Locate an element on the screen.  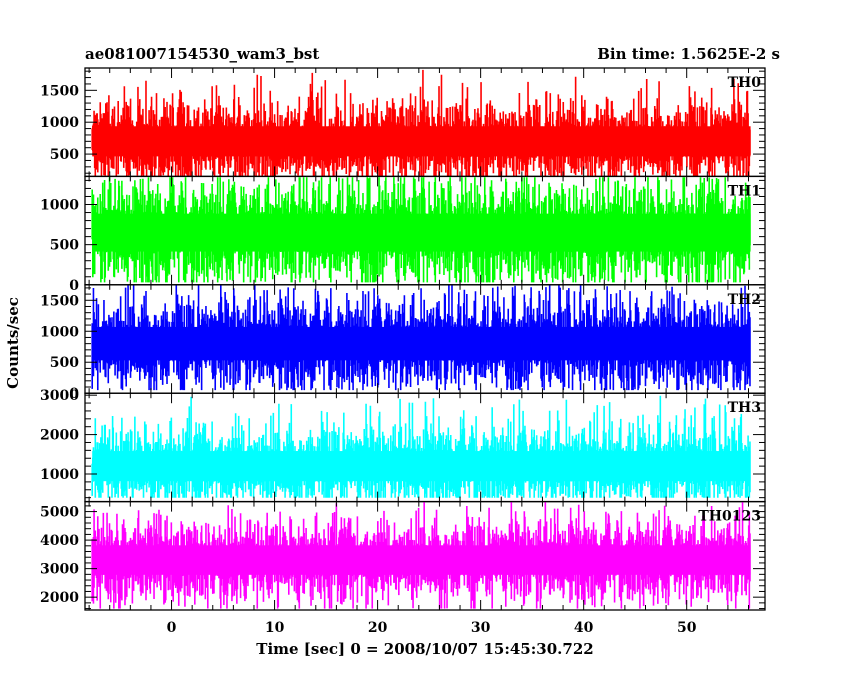
x-tick-label: 30 is located at coordinates (481, 628).